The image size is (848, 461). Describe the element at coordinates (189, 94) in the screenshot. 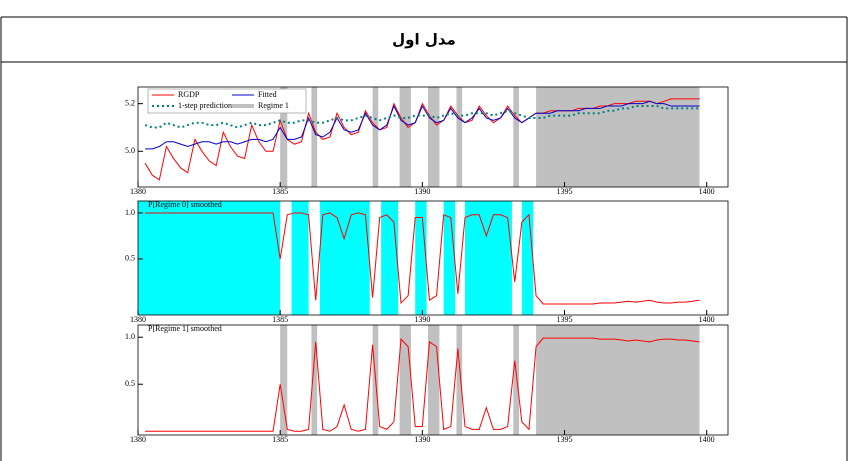

I see `legend-label: RGDP` at that location.